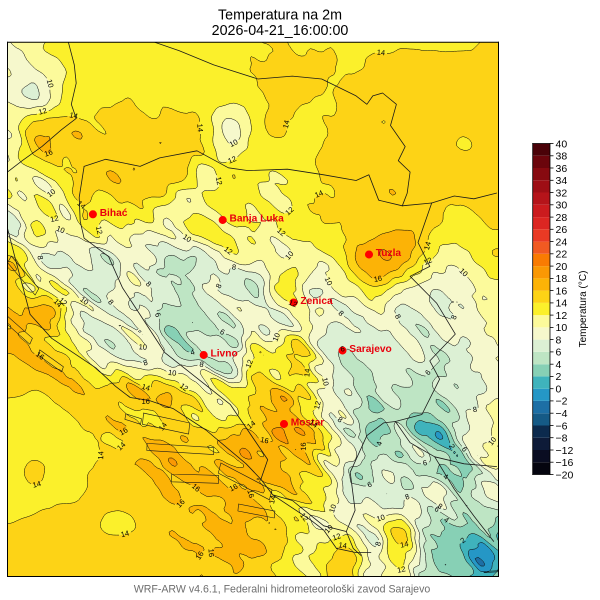  What do you see at coordinates (562, 439) in the screenshot?
I see `svg-text: −8` at bounding box center [562, 439].